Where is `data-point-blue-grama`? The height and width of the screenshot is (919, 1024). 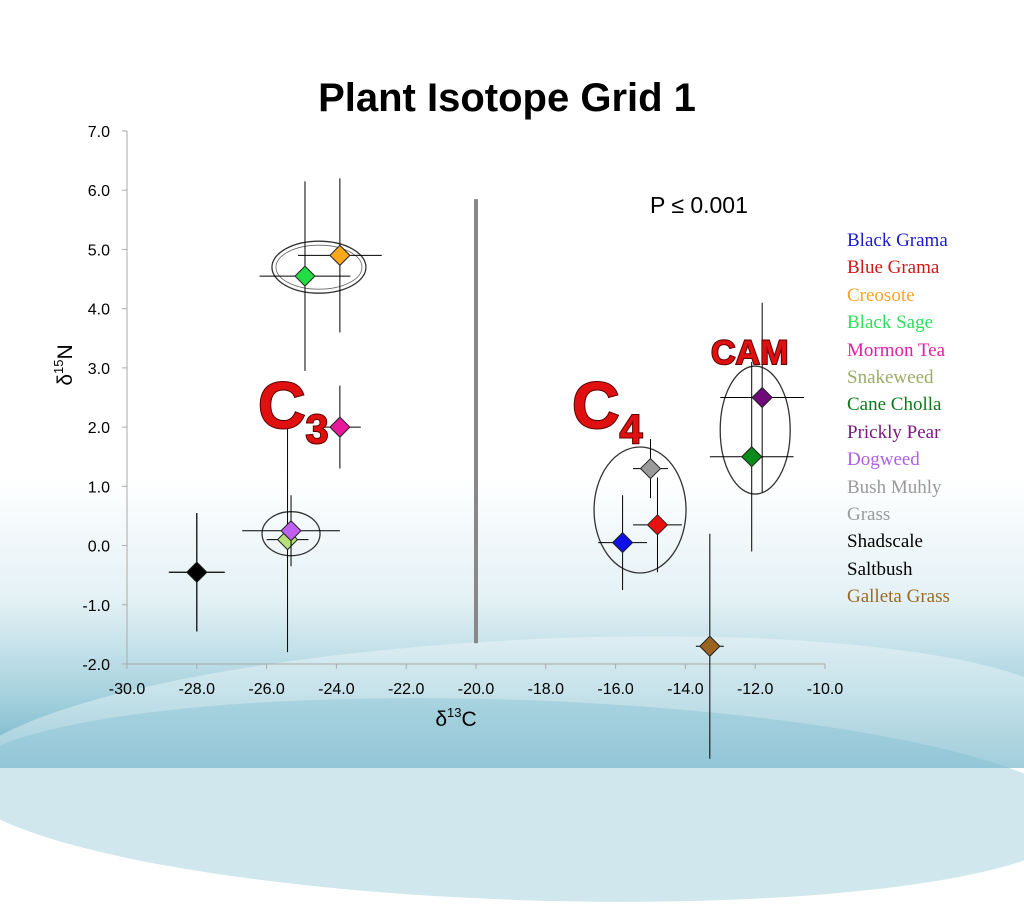 data-point-blue-grama is located at coordinates (657, 525).